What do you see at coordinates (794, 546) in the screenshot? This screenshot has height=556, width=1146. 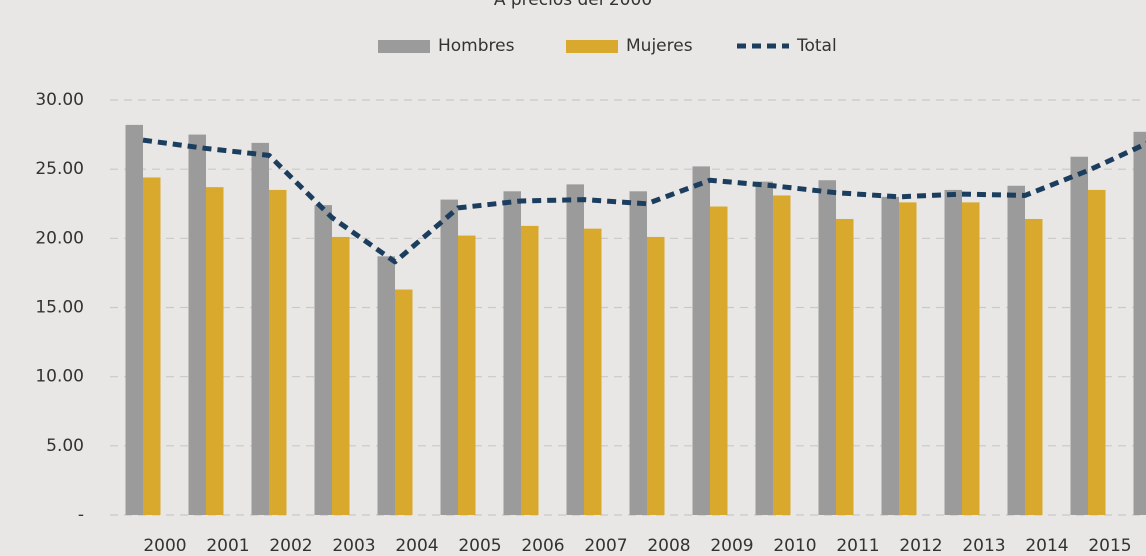 I see `x-tick-label: 2010` at bounding box center [794, 546].